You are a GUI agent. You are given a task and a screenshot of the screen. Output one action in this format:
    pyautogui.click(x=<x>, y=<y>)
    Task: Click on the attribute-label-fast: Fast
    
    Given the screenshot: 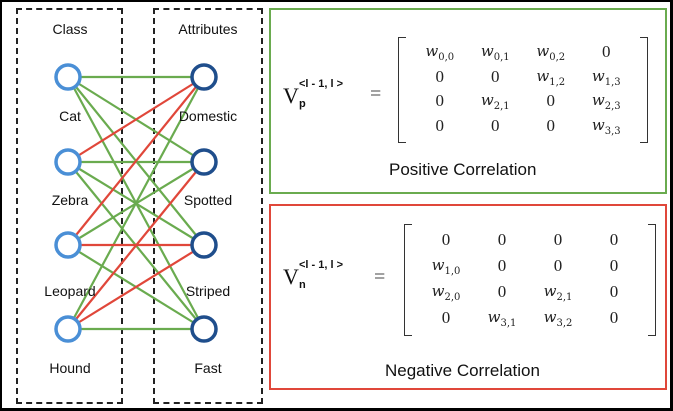 What is the action you would take?
    pyautogui.click(x=208, y=368)
    